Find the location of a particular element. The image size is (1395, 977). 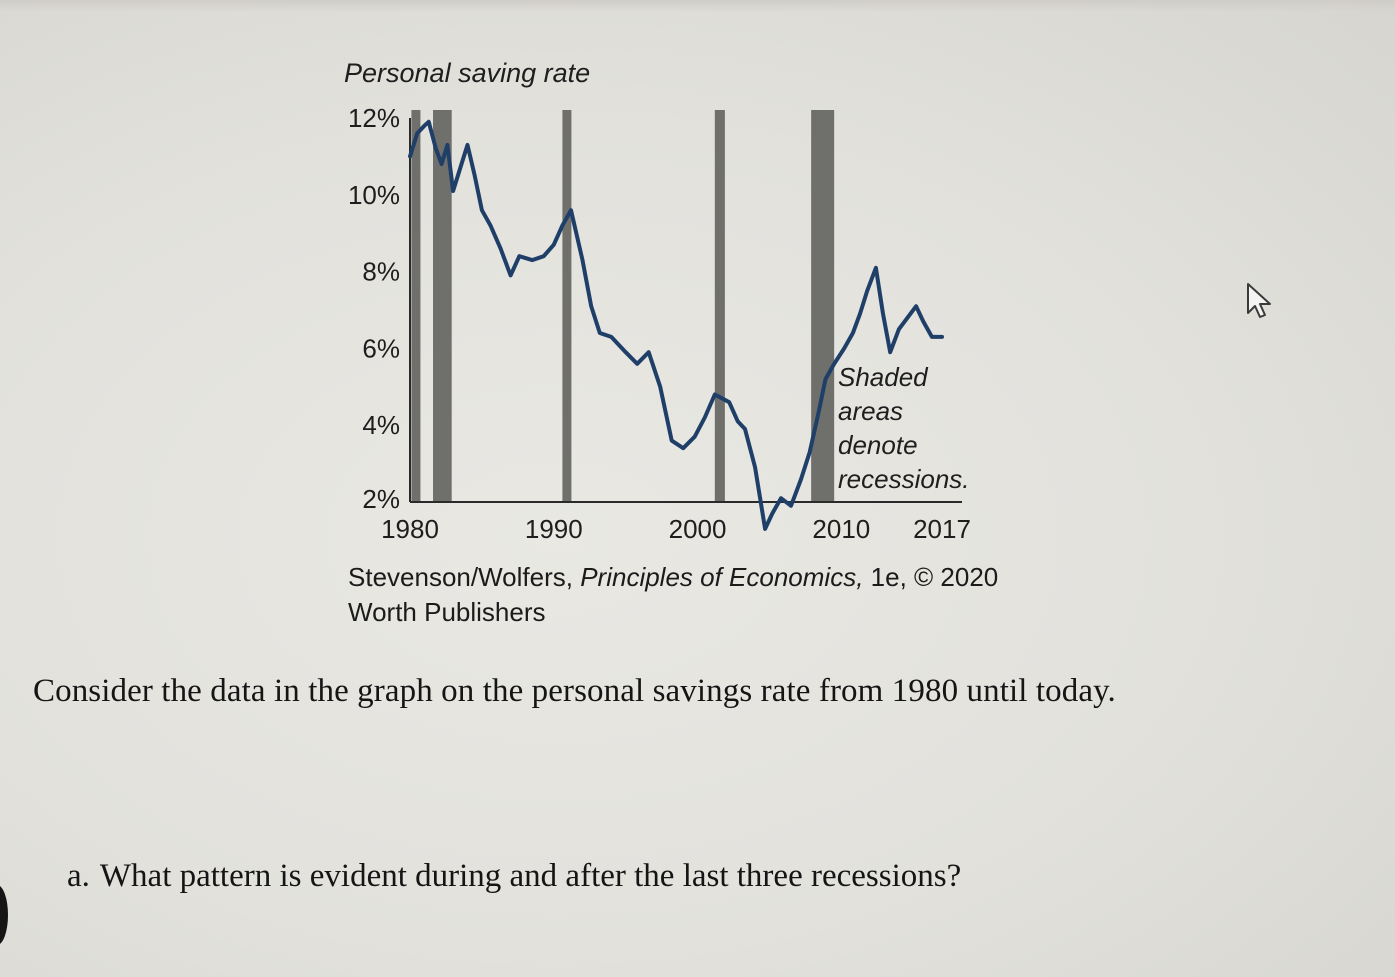

caption-book-title: Principles of Economics, is located at coordinates (722, 577).